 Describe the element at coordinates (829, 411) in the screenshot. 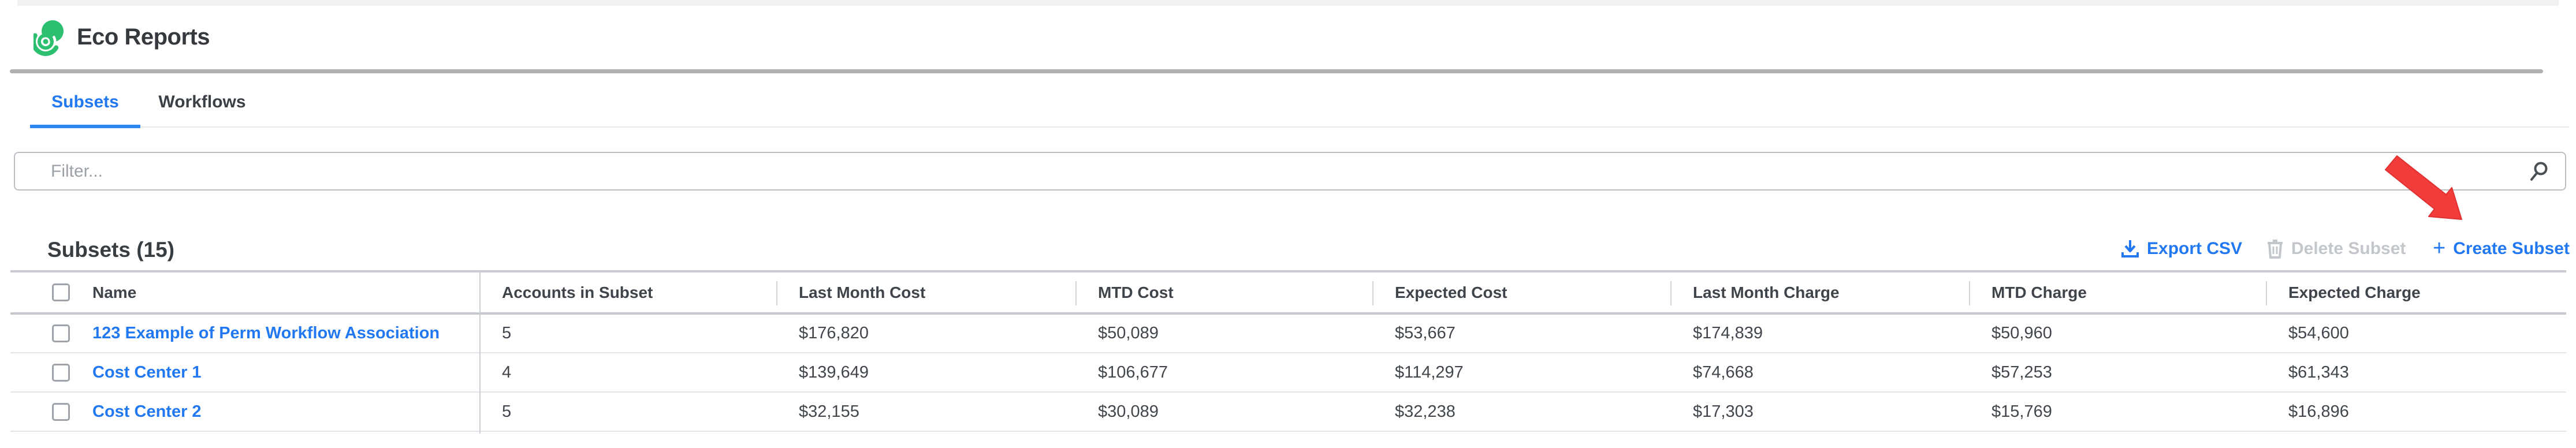

I see `cell-last-month-cost: $32,155` at that location.